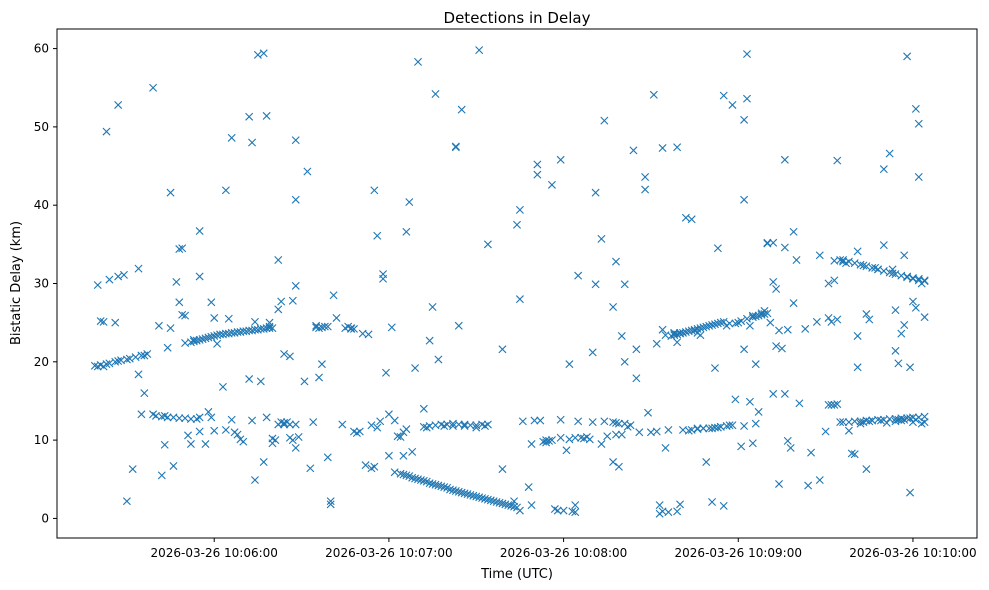  I want to click on x-tick-label: 2026-03-26 10:08:00, so click(563, 553).